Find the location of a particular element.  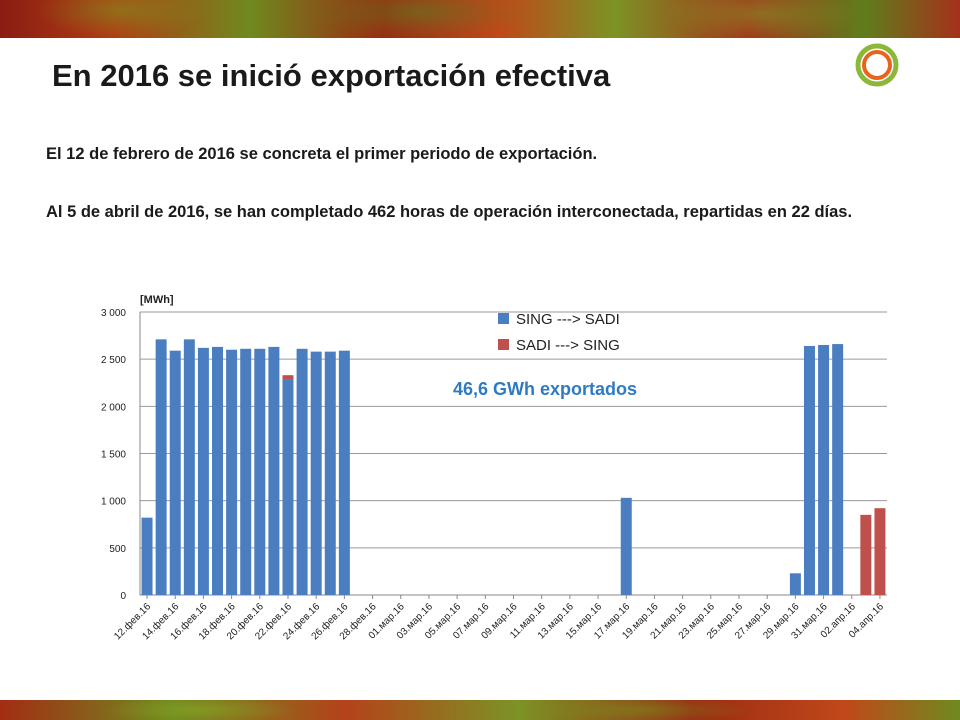

top-decor-band is located at coordinates (480, 19).